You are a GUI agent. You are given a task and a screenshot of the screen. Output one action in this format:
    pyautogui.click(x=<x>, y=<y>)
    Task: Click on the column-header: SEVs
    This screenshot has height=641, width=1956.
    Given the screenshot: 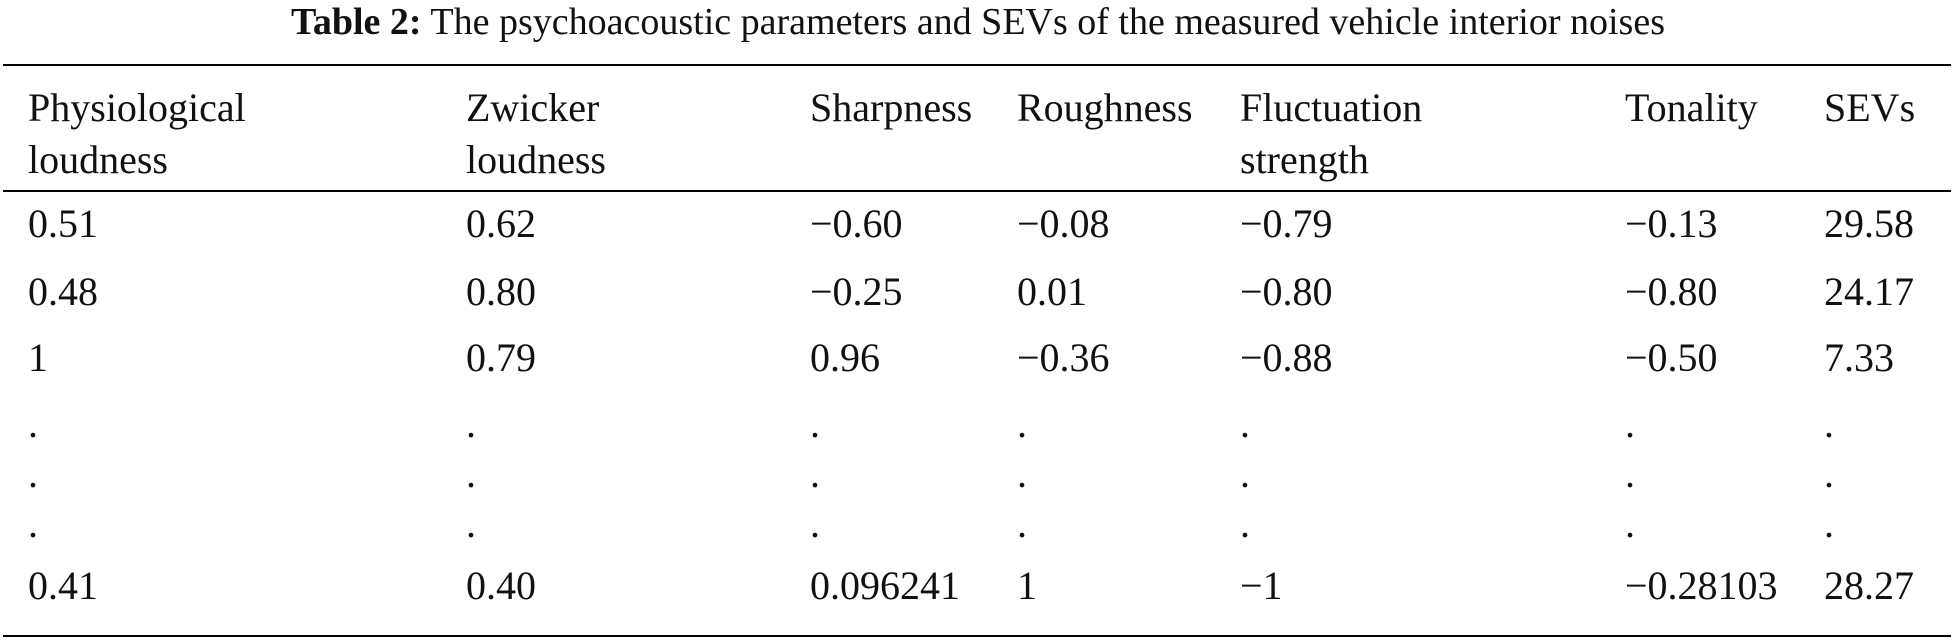 What is the action you would take?
    pyautogui.click(x=1869, y=108)
    